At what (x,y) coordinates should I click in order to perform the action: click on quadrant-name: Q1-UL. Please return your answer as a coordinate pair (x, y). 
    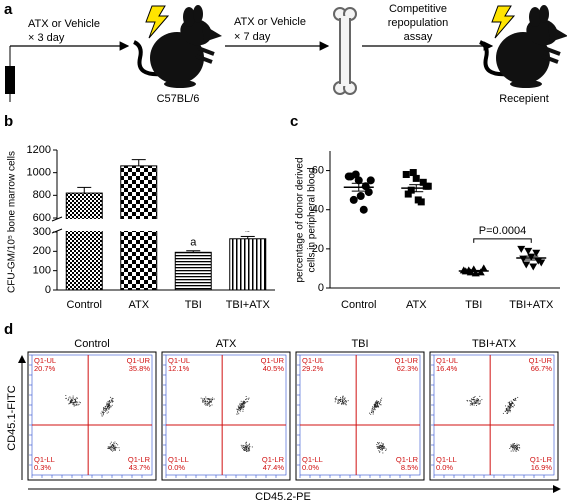
    Looking at the image, I should click on (179, 360).